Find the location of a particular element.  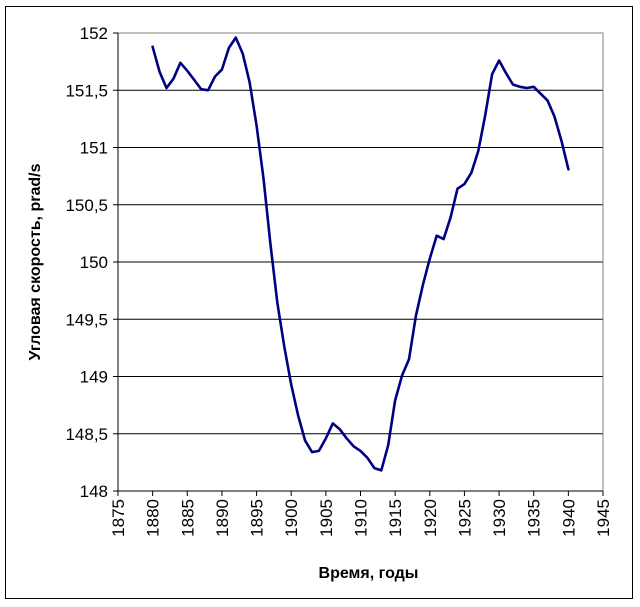

x-tick-label: 1935 is located at coordinates (534, 518).